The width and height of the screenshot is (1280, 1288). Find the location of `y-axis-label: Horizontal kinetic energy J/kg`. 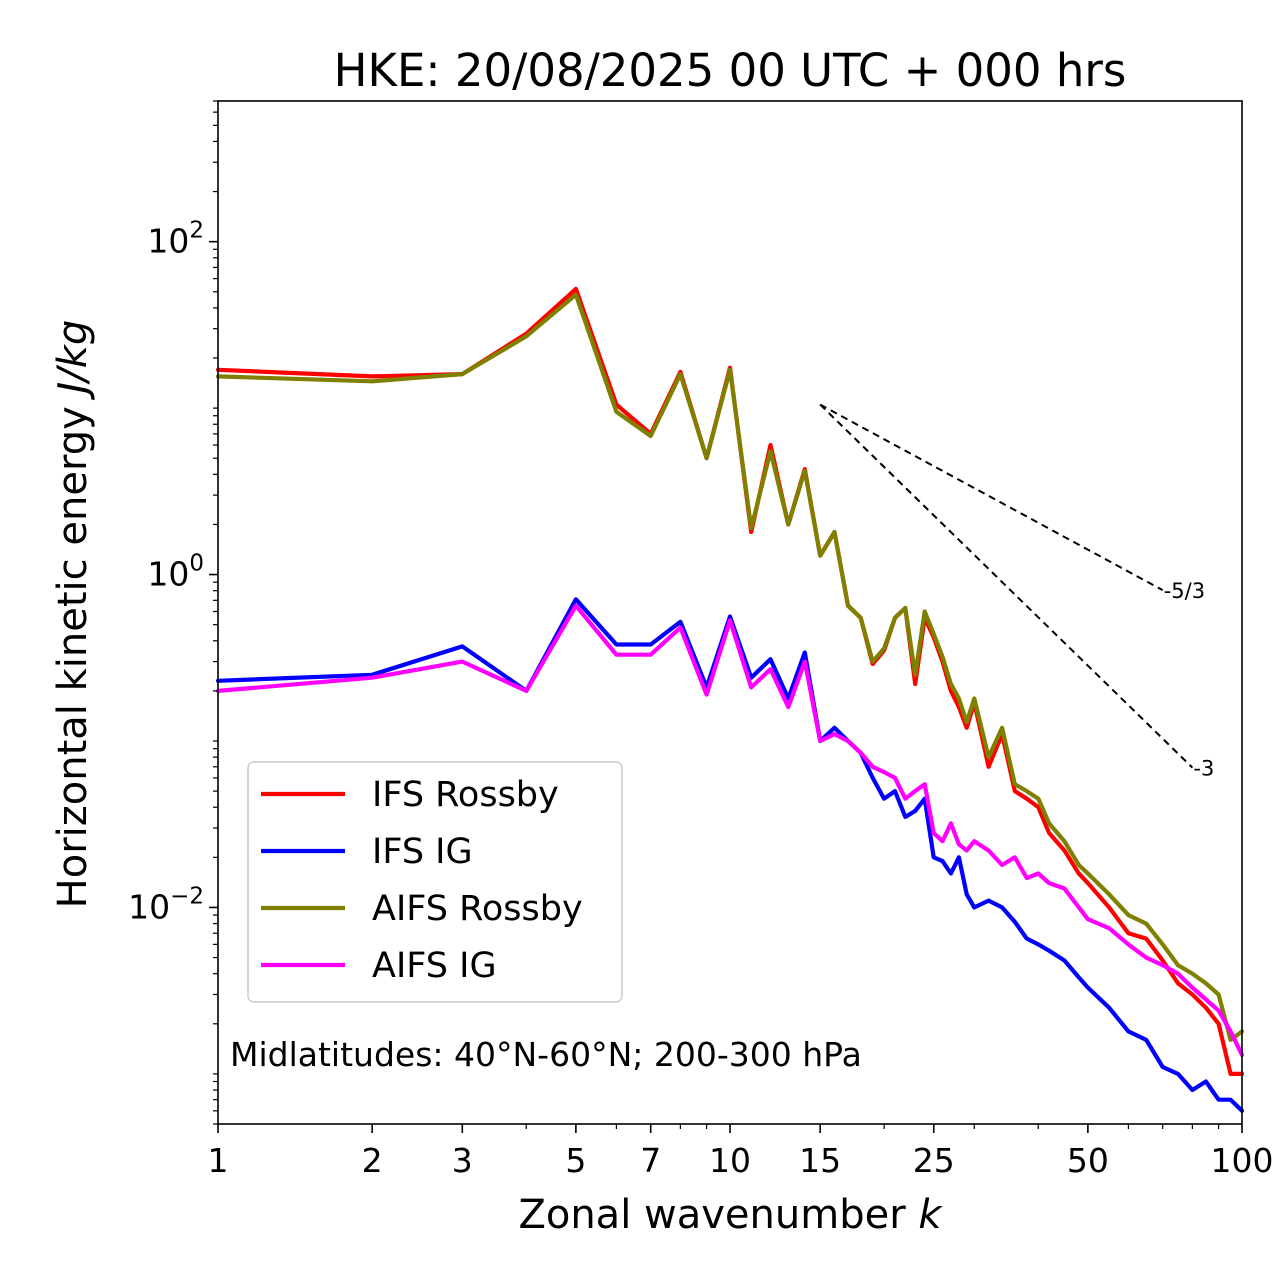

y-axis-label: Horizontal kinetic energy J/kg is located at coordinates (73, 614).